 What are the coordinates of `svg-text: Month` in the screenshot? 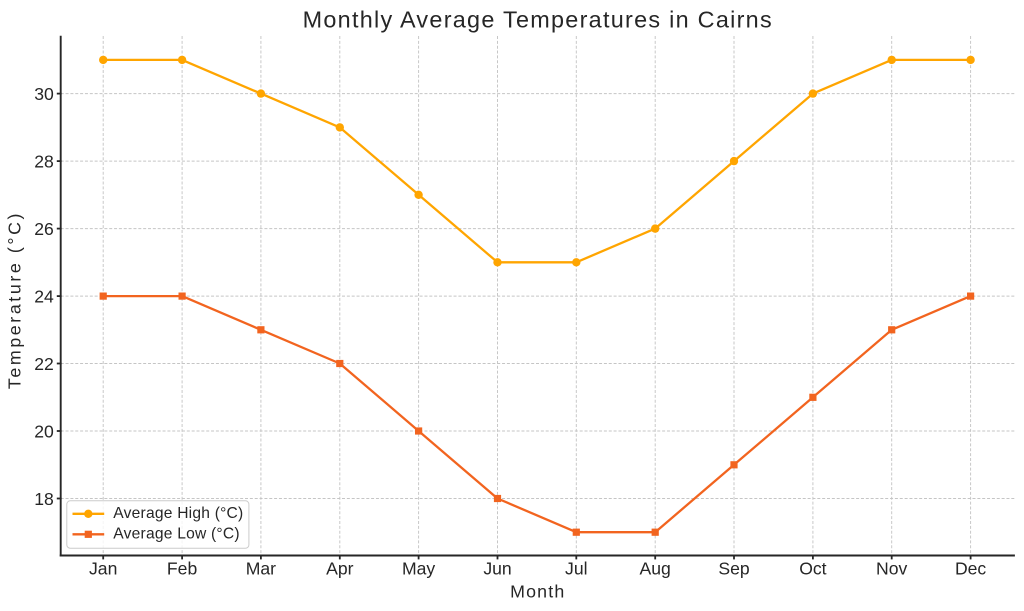 It's located at (537, 591).